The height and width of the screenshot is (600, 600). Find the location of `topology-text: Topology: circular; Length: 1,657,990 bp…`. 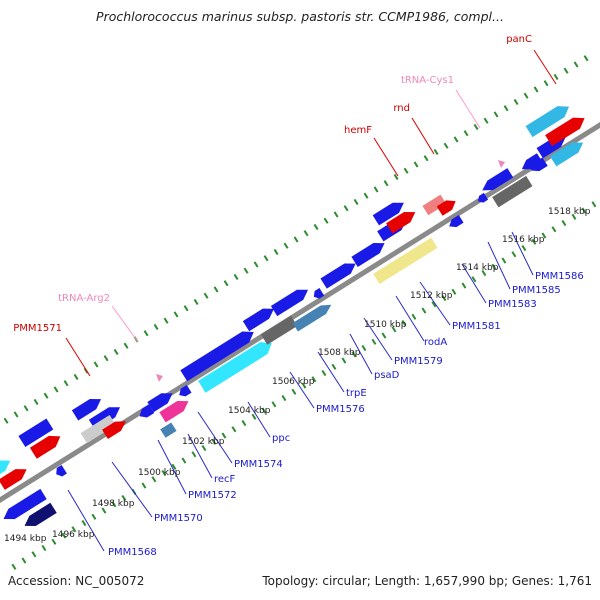

topology-text: Topology: circular; Length: 1,657,990 bp… is located at coordinates (427, 581).